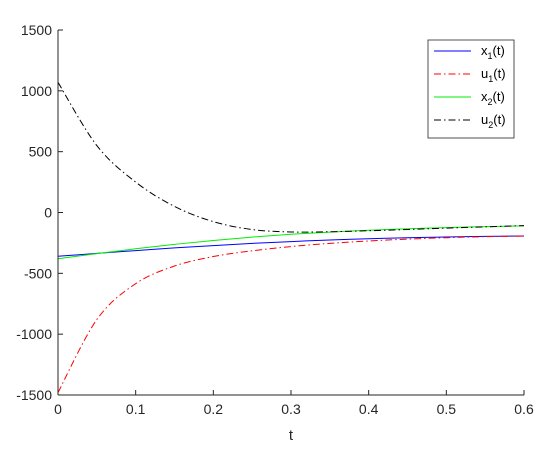 This screenshot has width=550, height=453. I want to click on y-tick-label: 1500, so click(36, 30).